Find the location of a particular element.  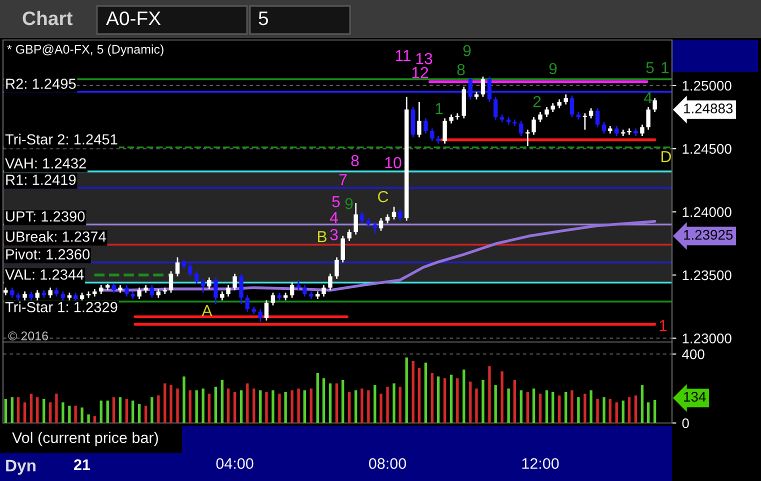

text: Vol (current price bar) is located at coordinates (85, 439).